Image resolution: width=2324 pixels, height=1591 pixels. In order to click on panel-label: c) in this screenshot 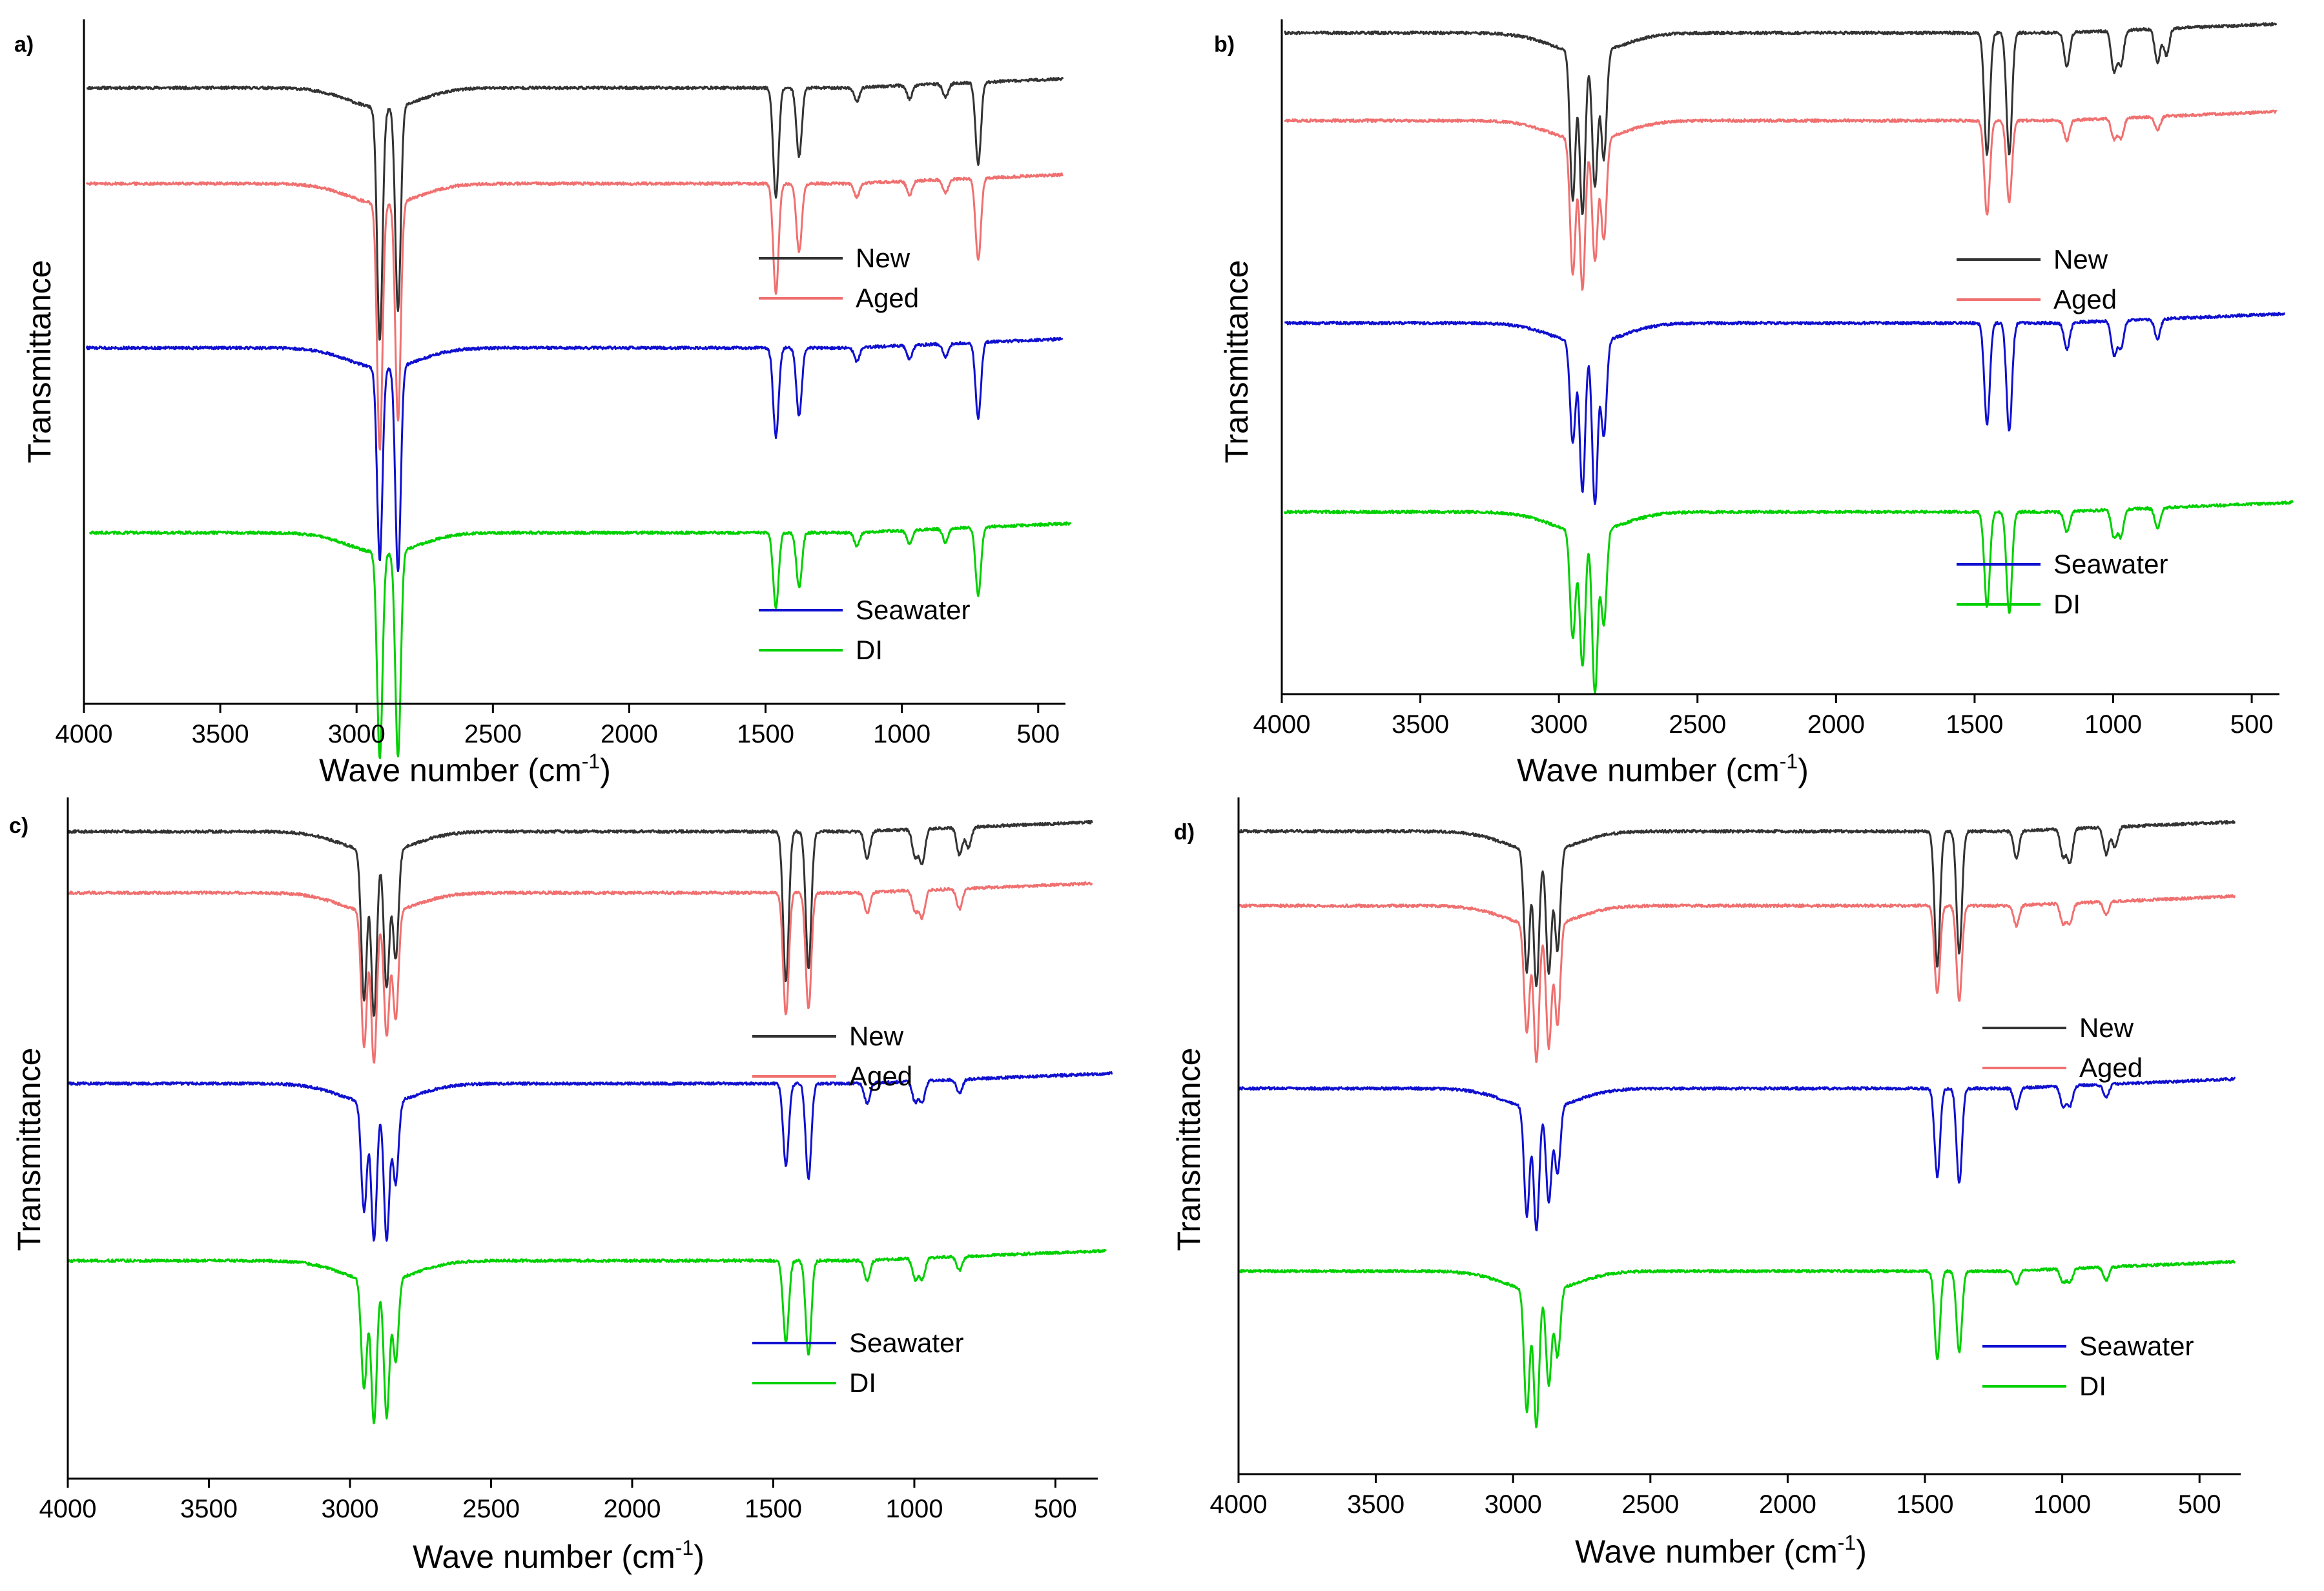, I will do `click(18, 826)`.